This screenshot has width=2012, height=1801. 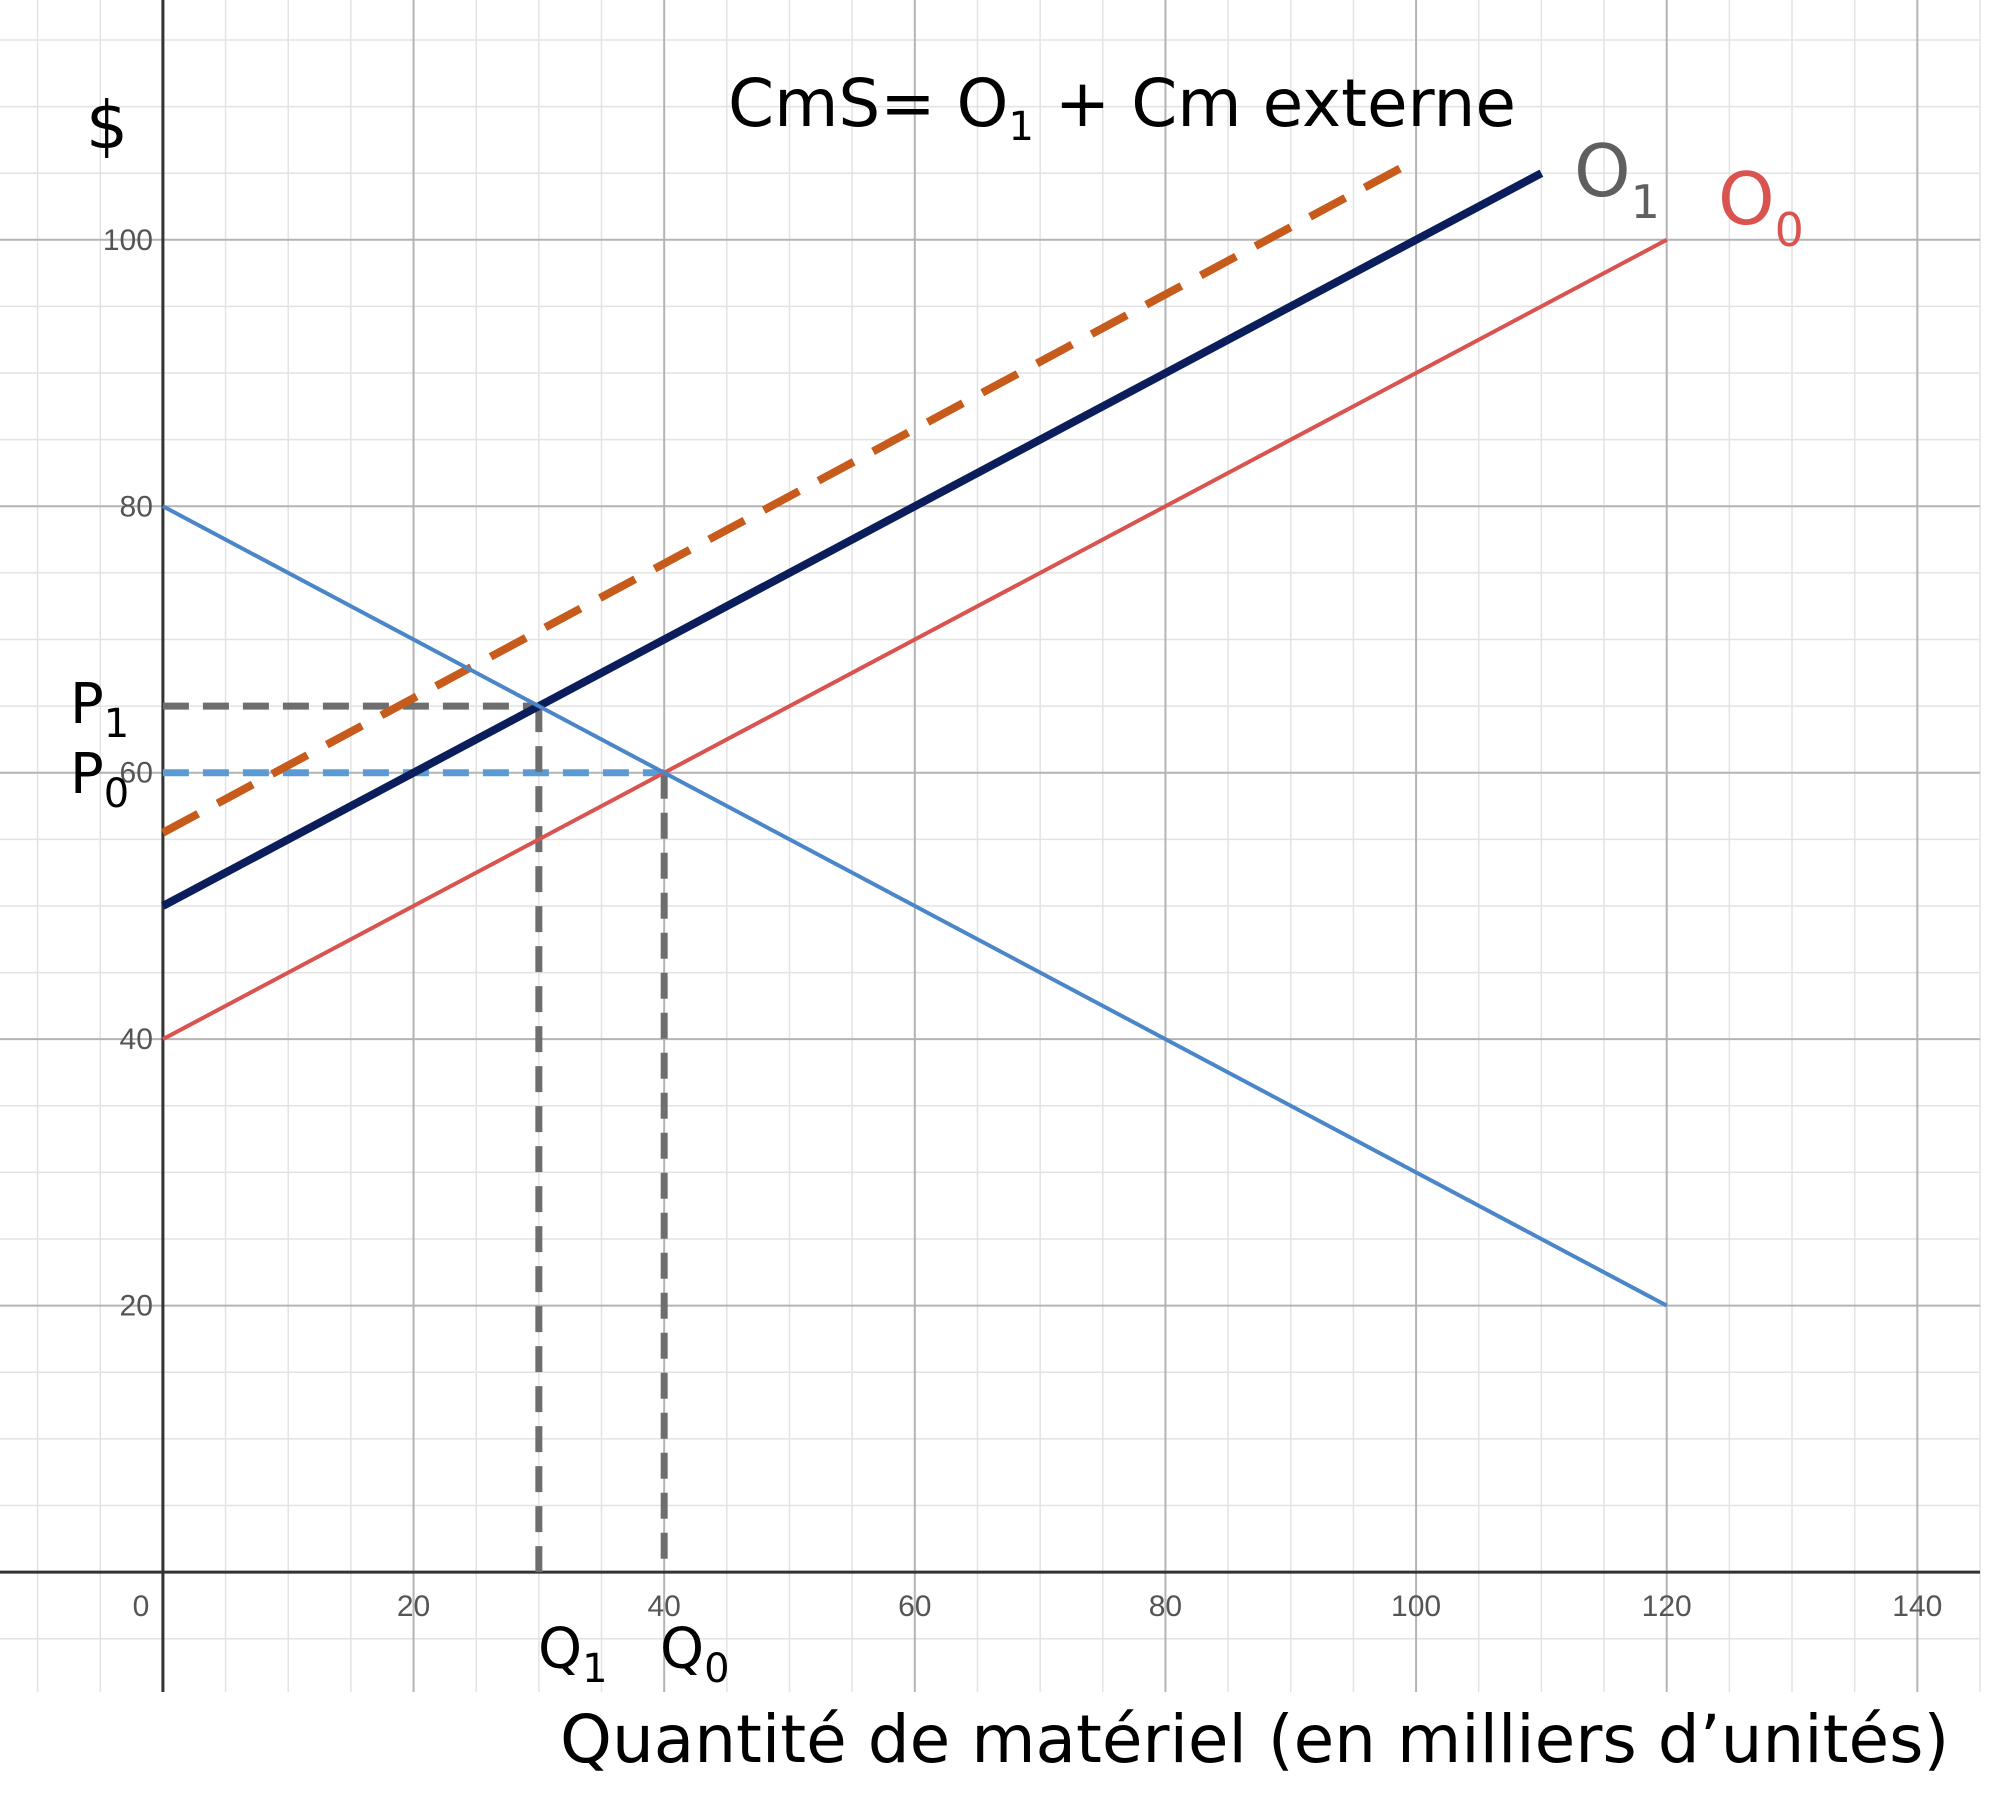 What do you see at coordinates (1416, 1606) in the screenshot?
I see `x-tick-label: 100` at bounding box center [1416, 1606].